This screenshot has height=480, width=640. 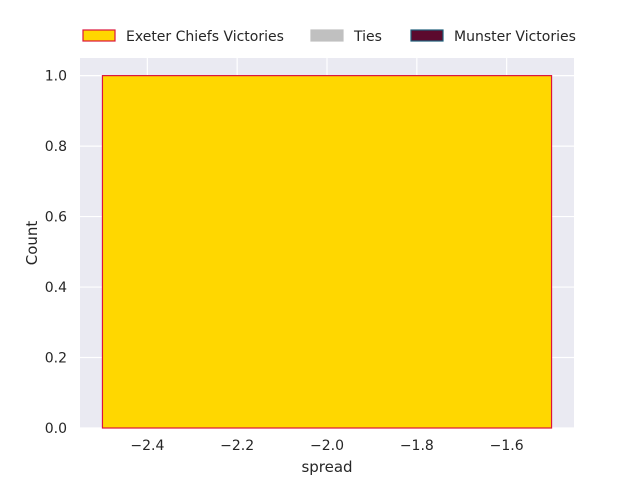 What do you see at coordinates (56, 359) in the screenshot?
I see `y-tick-label: 0.2` at bounding box center [56, 359].